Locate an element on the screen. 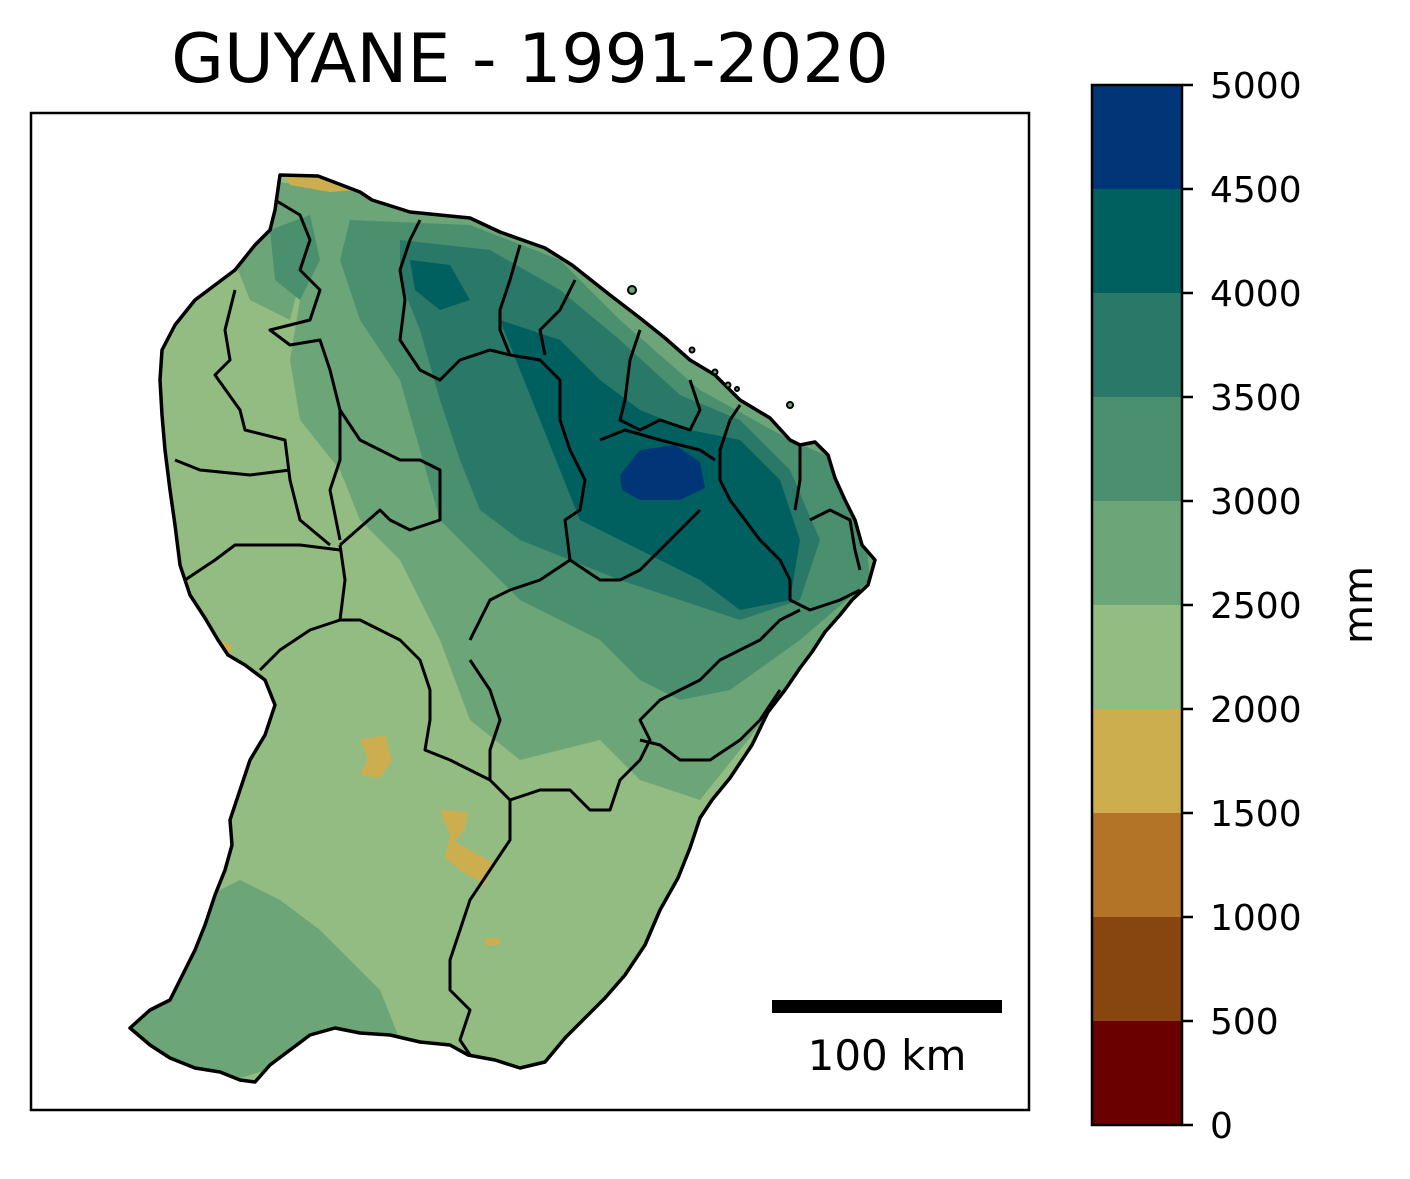 Image resolution: width=1410 pixels, height=1179 pixels. colorbar-tick-label-3: 1500 is located at coordinates (1256, 814).